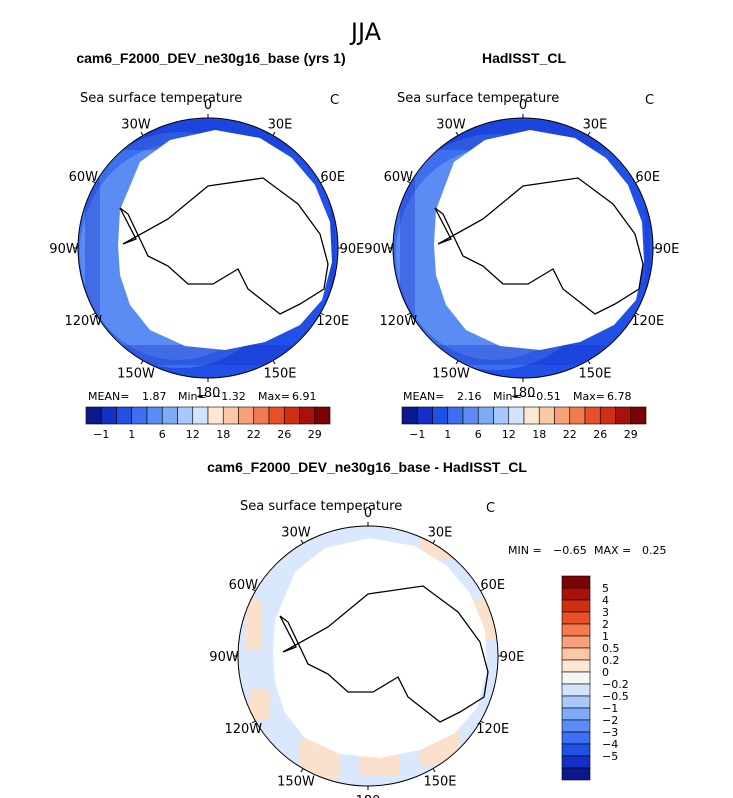 The width and height of the screenshot is (733, 798). I want to click on lon-label: 90E, so click(667, 249).